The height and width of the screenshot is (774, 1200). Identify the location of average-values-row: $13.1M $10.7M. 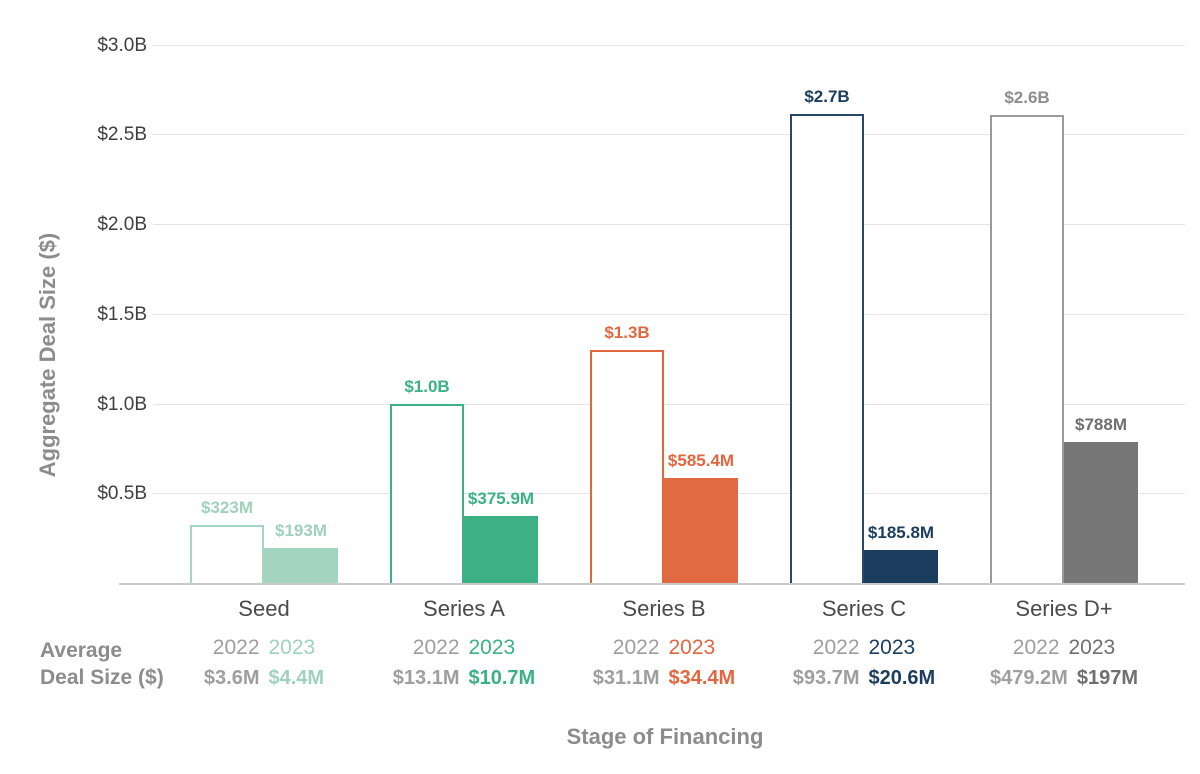
(464, 678).